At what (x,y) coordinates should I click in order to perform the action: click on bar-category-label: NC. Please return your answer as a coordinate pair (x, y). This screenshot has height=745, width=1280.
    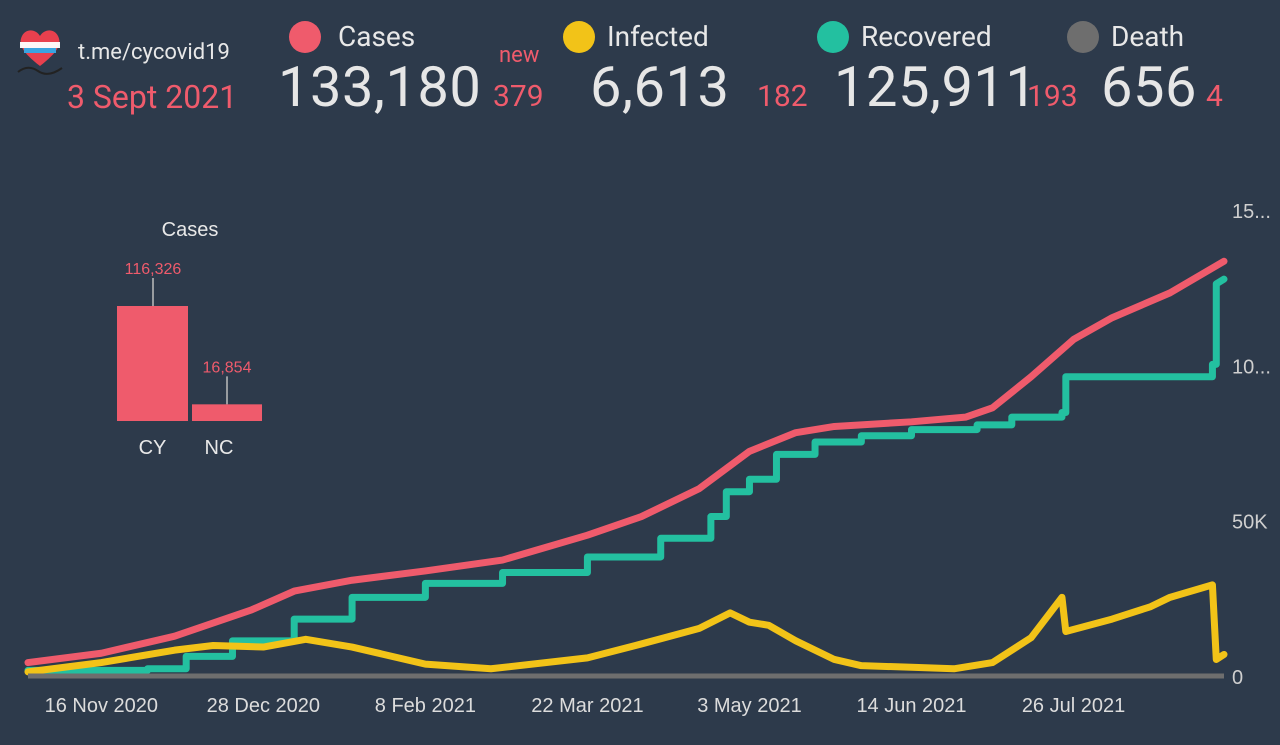
    Looking at the image, I should click on (219, 448).